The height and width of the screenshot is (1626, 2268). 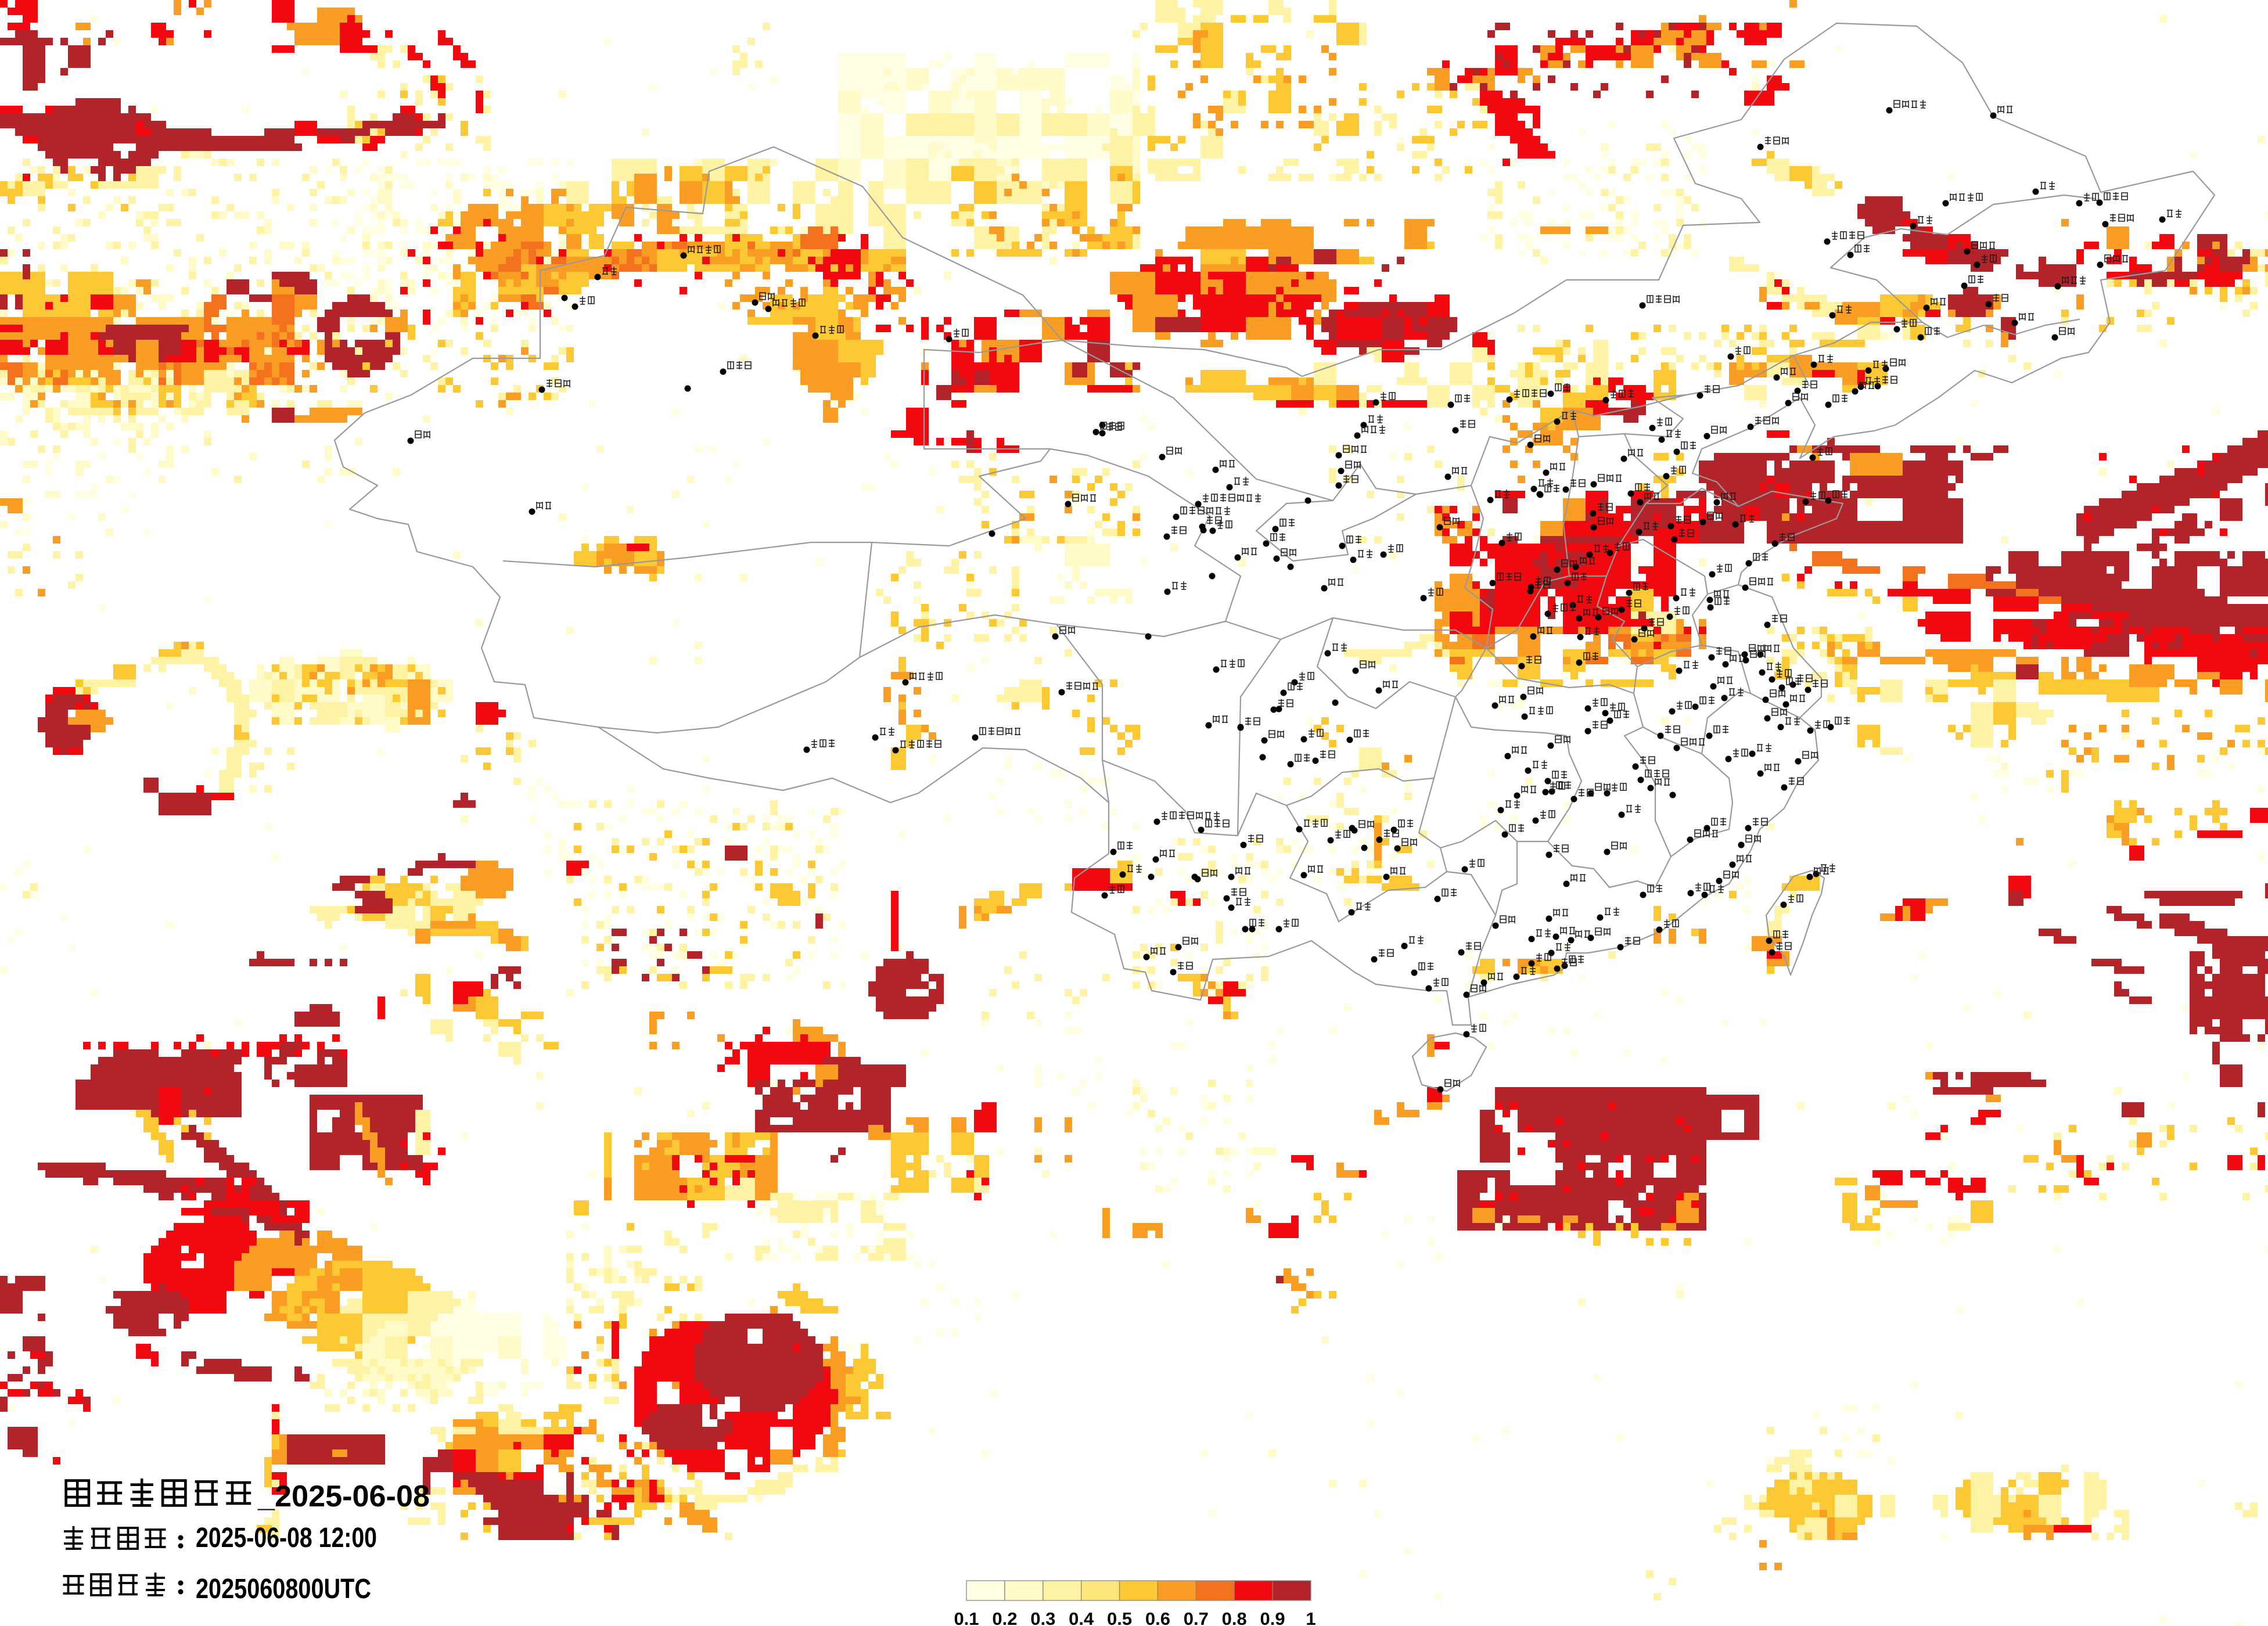 I want to click on svg-text: 0.4, so click(x=1081, y=1618).